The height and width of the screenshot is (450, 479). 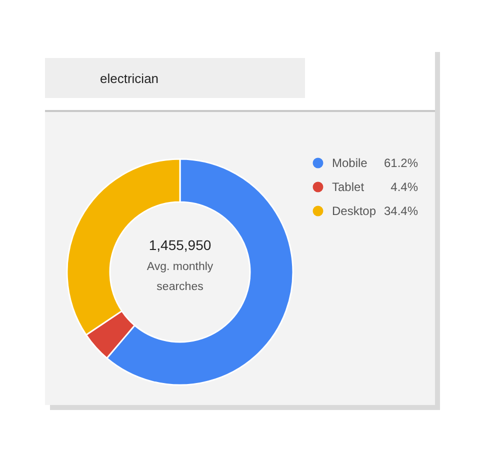 What do you see at coordinates (401, 211) in the screenshot?
I see `data-label: 34.4%` at bounding box center [401, 211].